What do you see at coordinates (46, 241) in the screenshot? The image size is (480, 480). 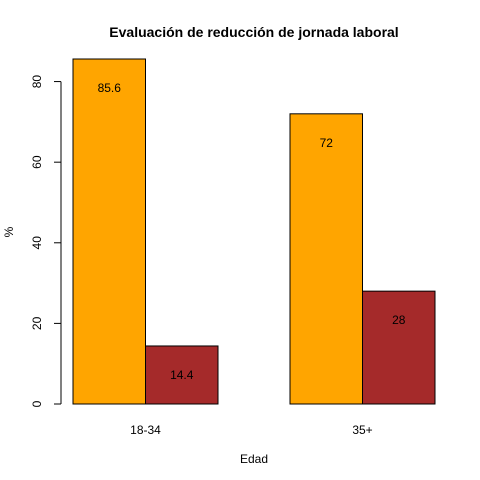 I see `y-axis: 0 20 40 60 80` at bounding box center [46, 241].